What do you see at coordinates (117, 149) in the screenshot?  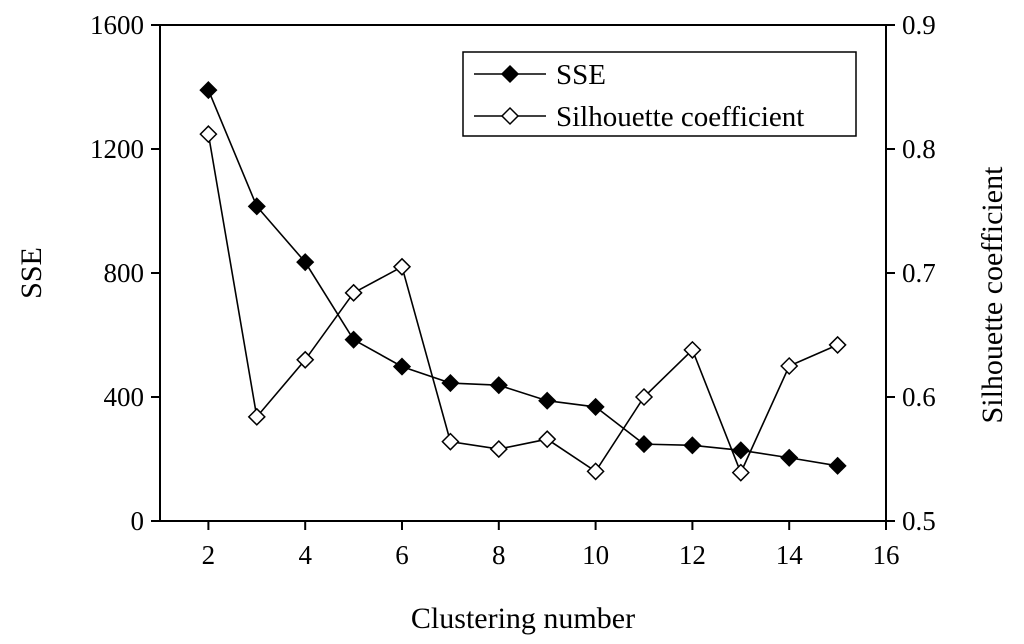 I see `y-tick-label: 1200` at bounding box center [117, 149].